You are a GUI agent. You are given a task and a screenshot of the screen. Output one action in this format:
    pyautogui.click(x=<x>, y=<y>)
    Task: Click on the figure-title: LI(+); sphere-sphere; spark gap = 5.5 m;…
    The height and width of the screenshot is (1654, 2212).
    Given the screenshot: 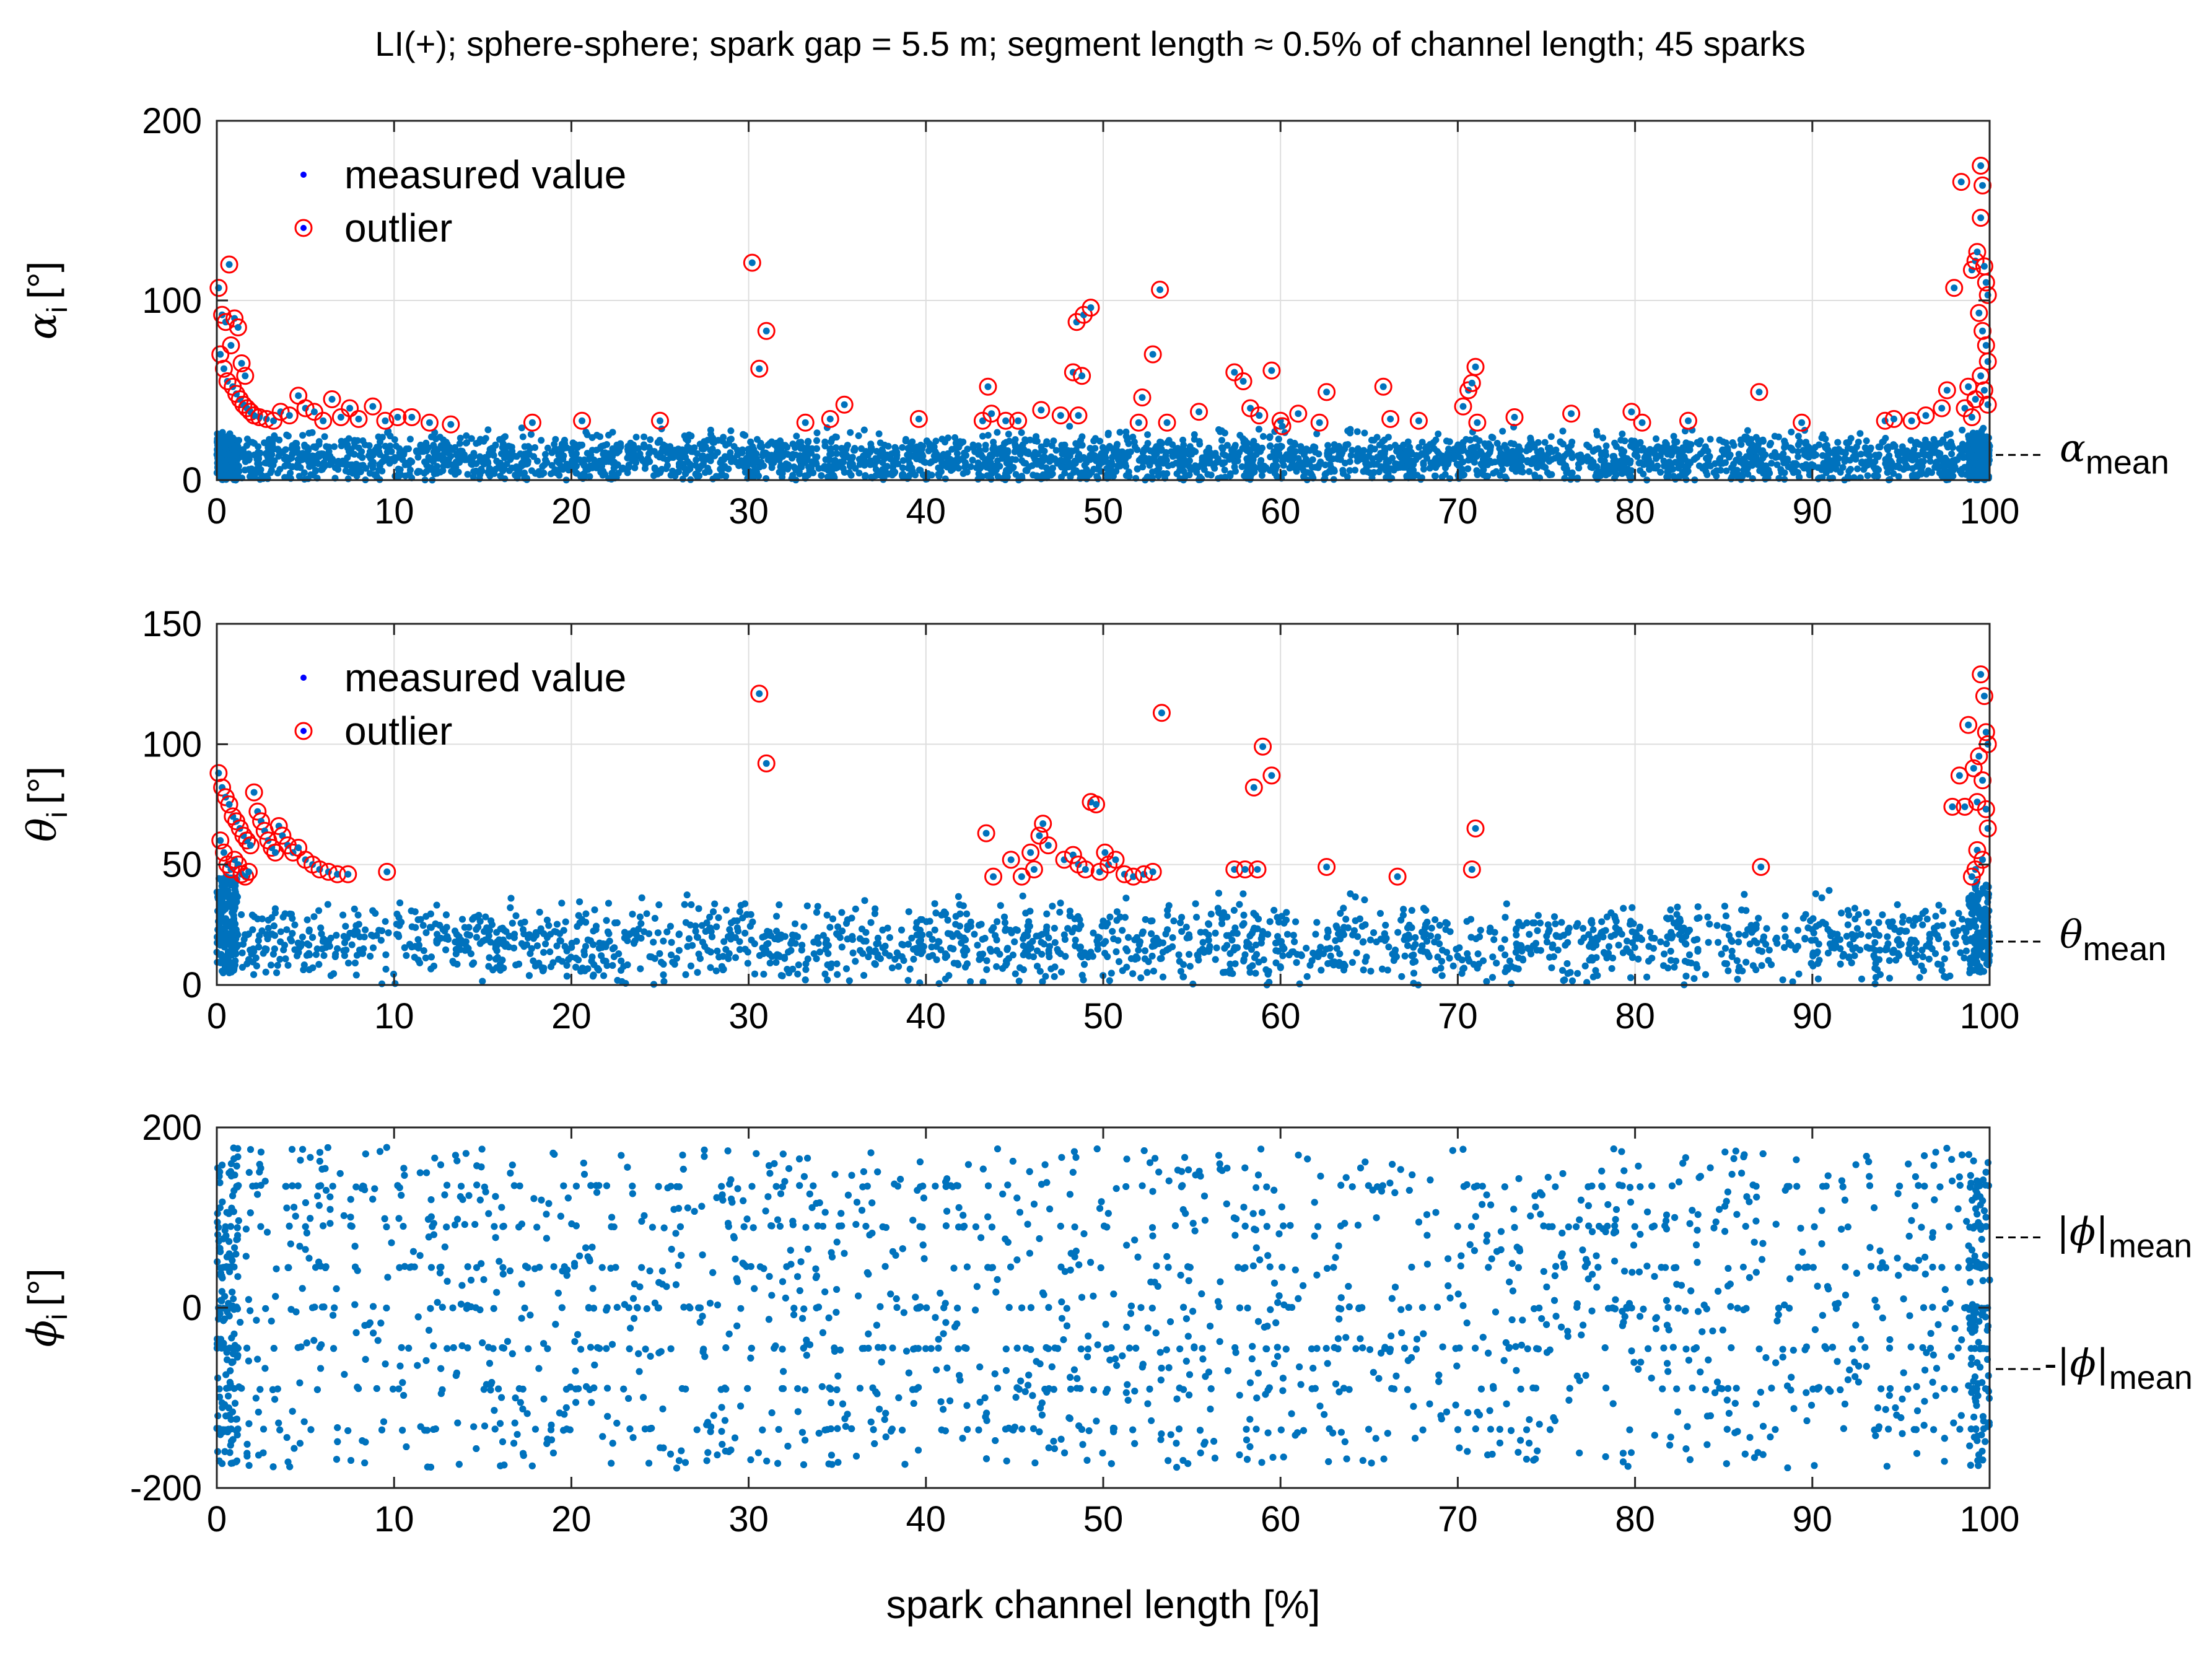 What is the action you would take?
    pyautogui.click(x=1090, y=43)
    